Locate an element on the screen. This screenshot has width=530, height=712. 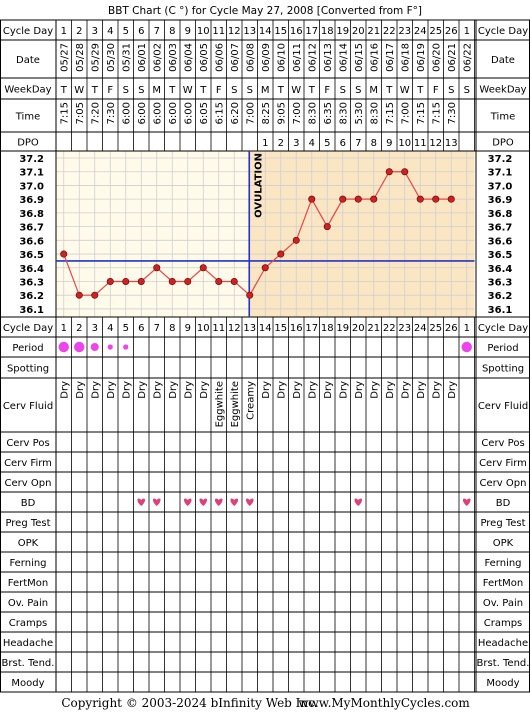
dpo-cell: 5 is located at coordinates (327, 143).